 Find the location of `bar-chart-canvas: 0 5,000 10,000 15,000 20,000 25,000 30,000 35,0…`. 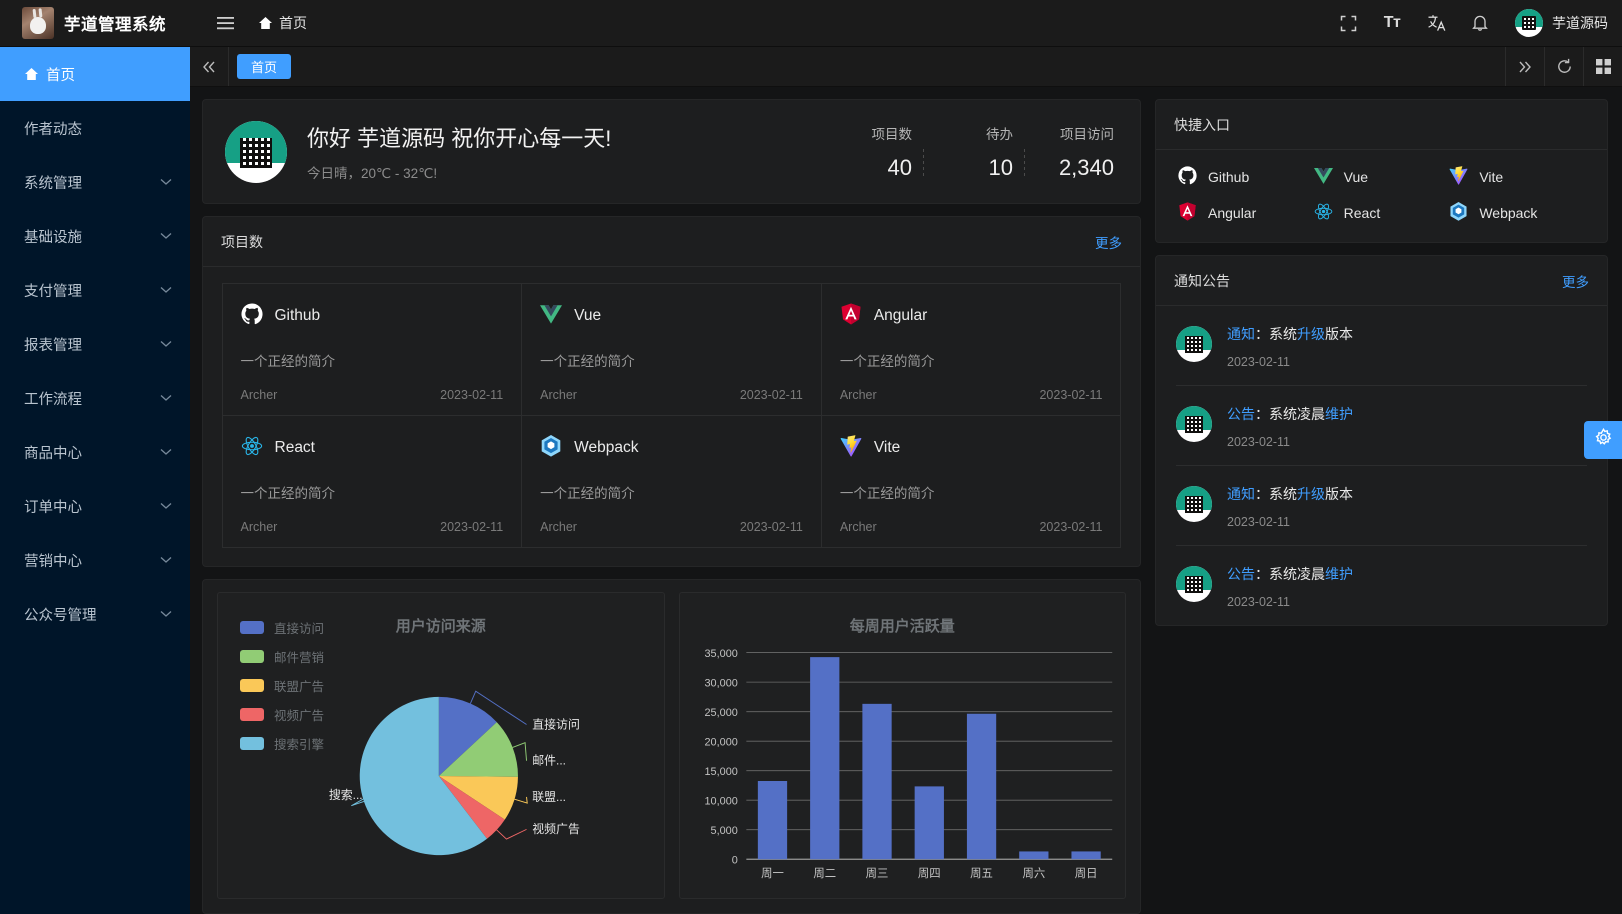

bar-chart-canvas: 0 5,000 10,000 15,000 20,000 25,000 30,000 35,0… is located at coordinates (903, 745).